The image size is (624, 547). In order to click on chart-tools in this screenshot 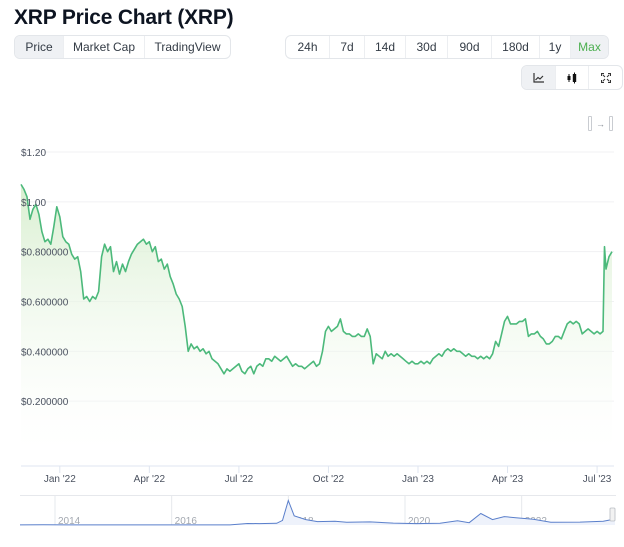, I will do `click(572, 77)`.